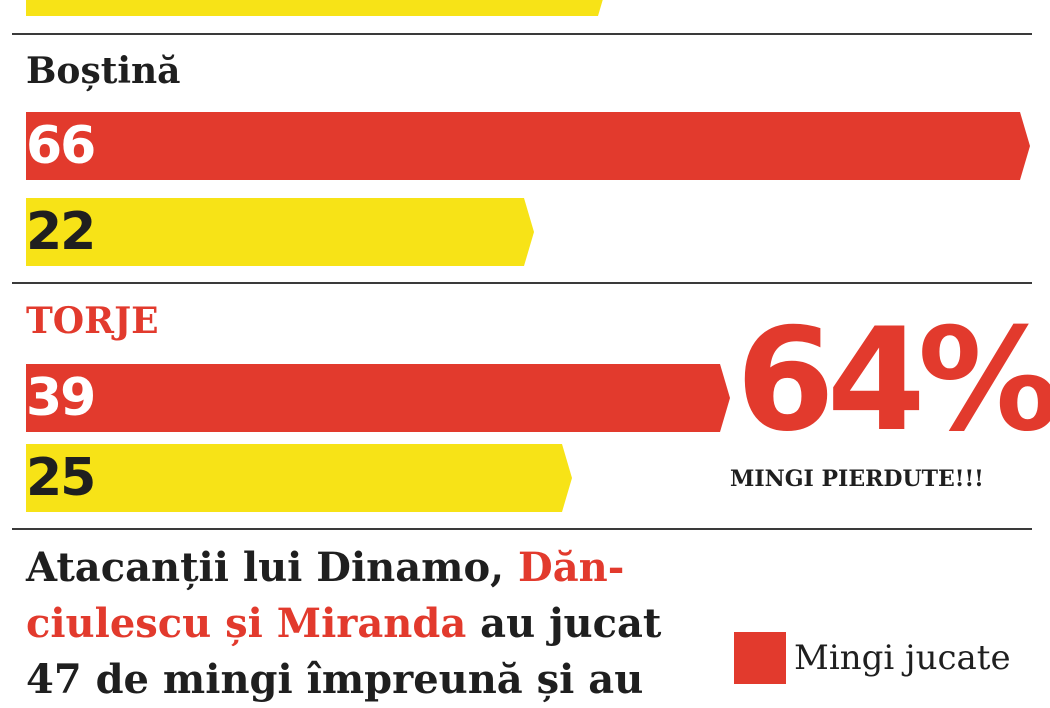 Image resolution: width=1050 pixels, height=708 pixels. What do you see at coordinates (344, 651) in the screenshot?
I see `body-text-part3: au jucat 47 de mingi împreună și au` at bounding box center [344, 651].